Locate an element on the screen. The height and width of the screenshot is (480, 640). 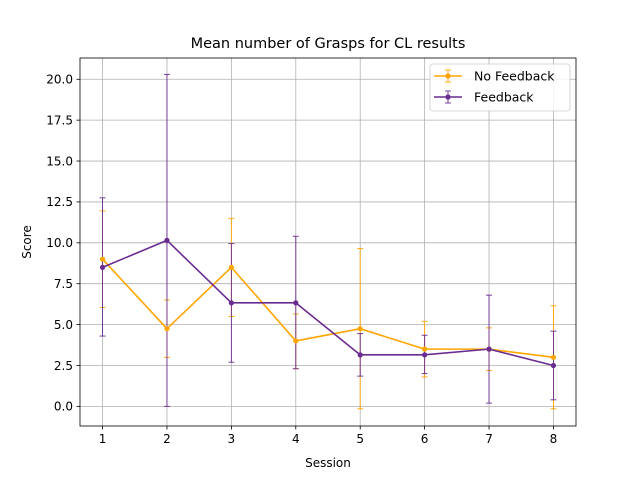
y-tick-label: 20.0 is located at coordinates (59, 80).